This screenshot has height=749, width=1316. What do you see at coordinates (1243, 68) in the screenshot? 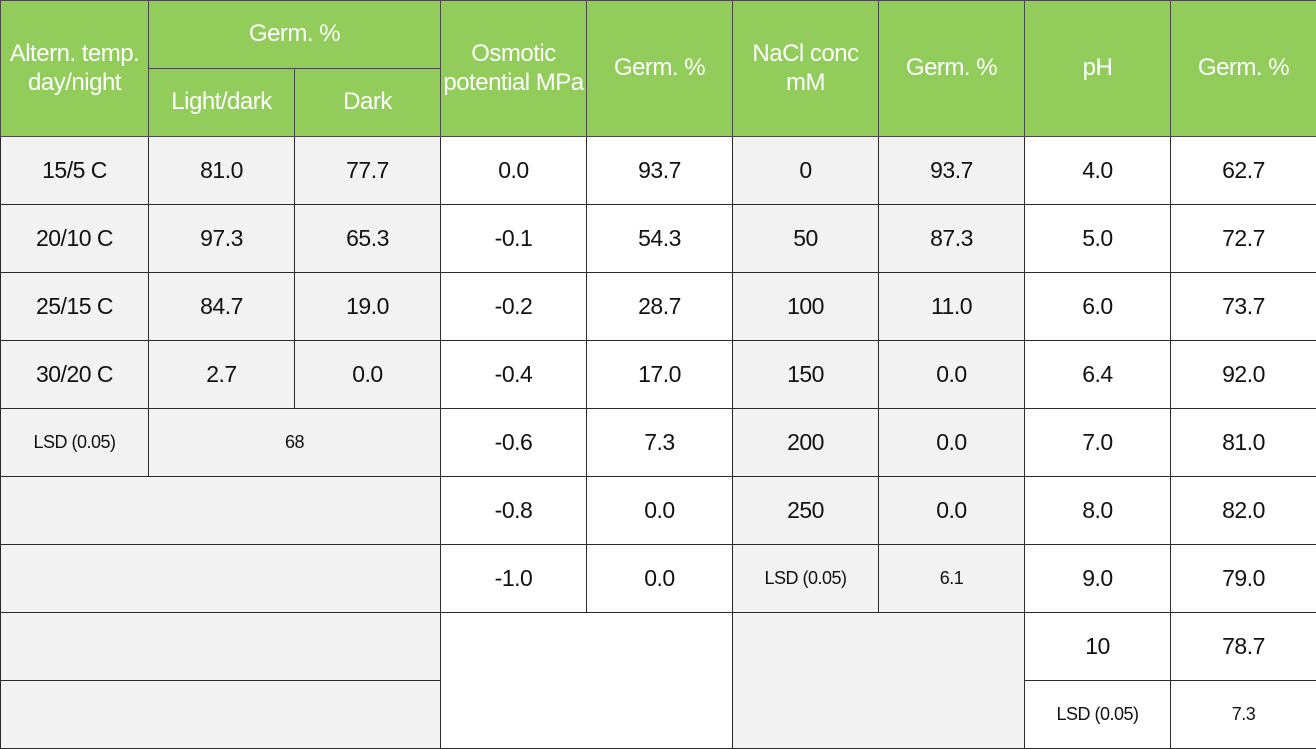
I see `header-germ-ph: Germ. %` at bounding box center [1243, 68].